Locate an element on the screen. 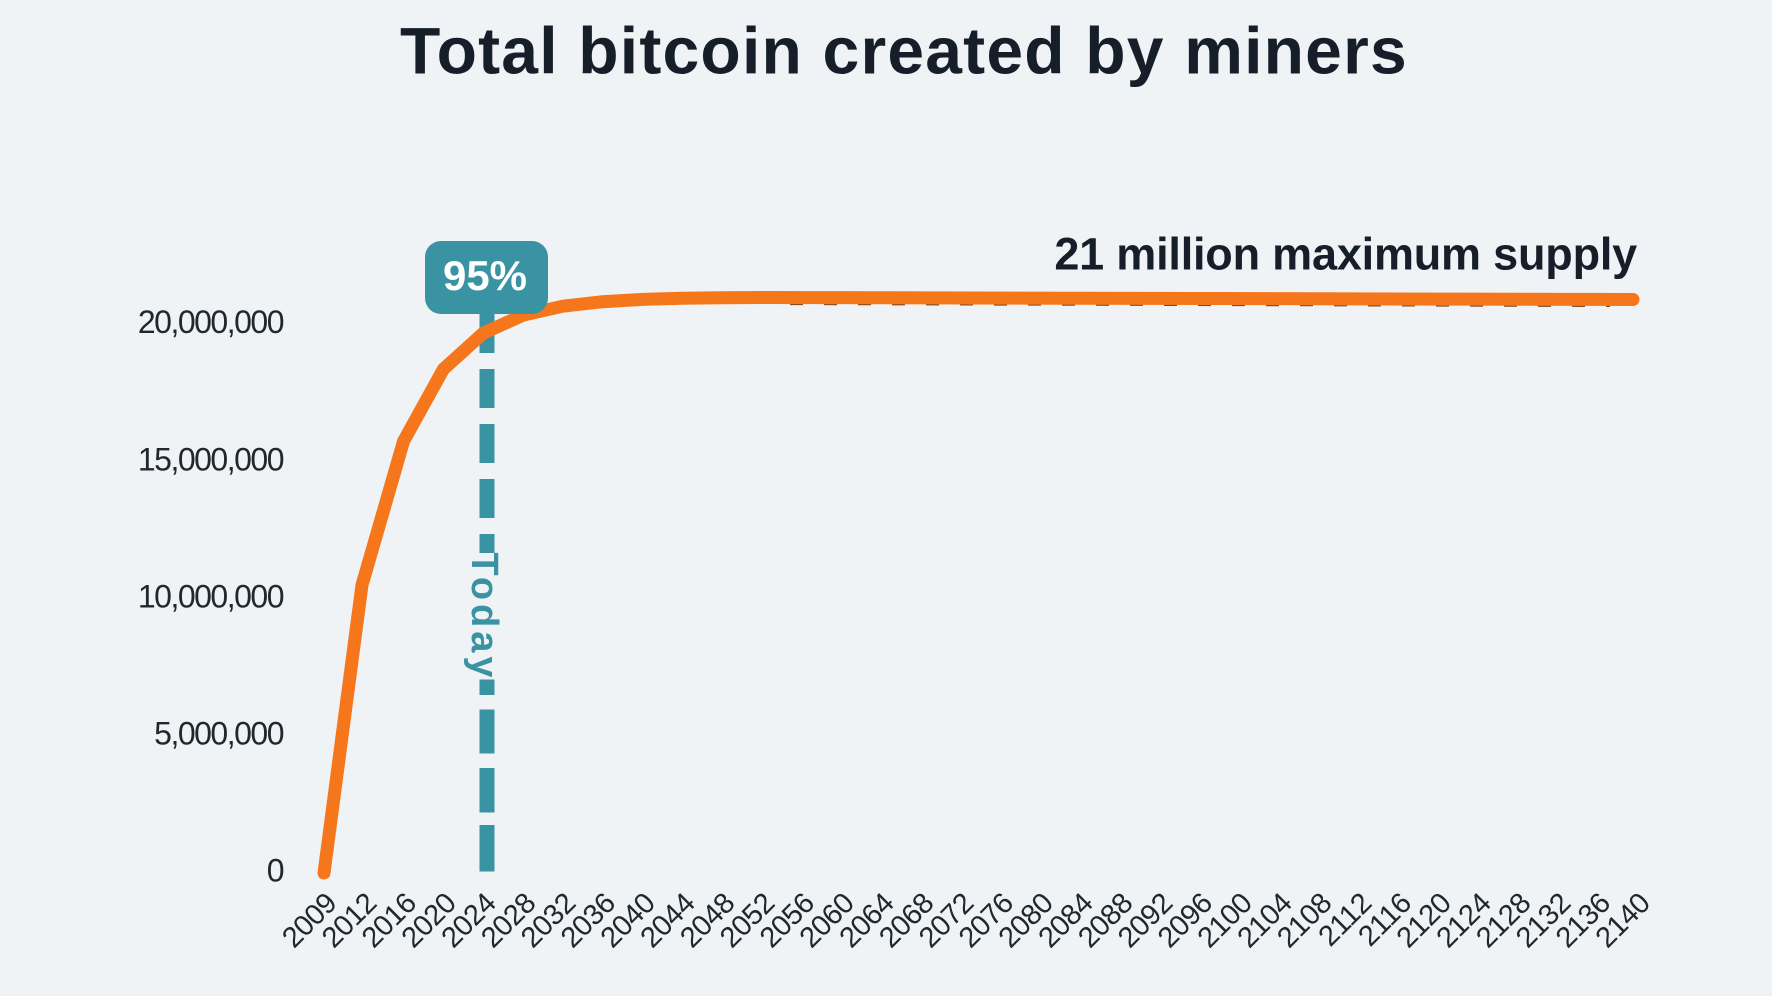 The height and width of the screenshot is (996, 1772). svg-text: 21 million maximum supply is located at coordinates (1345, 254).